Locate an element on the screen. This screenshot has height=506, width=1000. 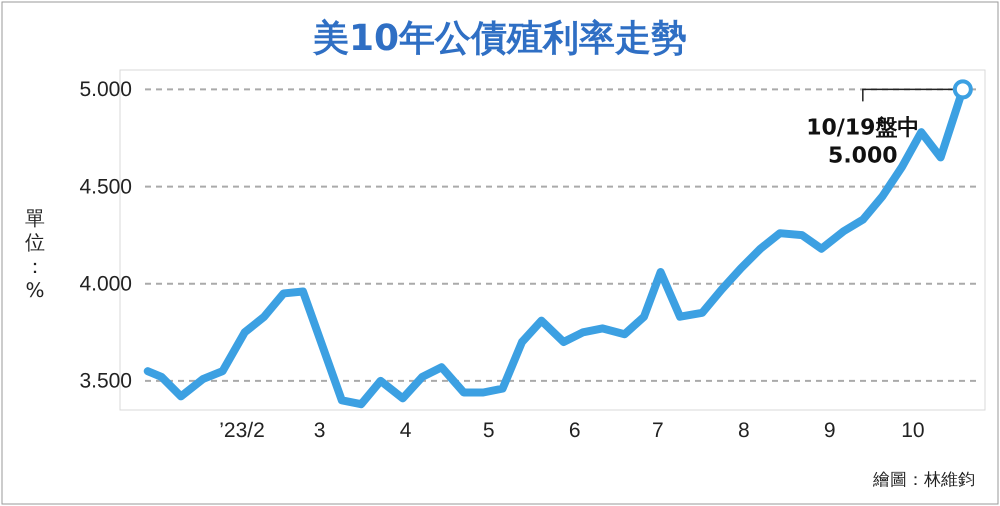
y-tick-label: 3.500 is located at coordinates (105, 381).